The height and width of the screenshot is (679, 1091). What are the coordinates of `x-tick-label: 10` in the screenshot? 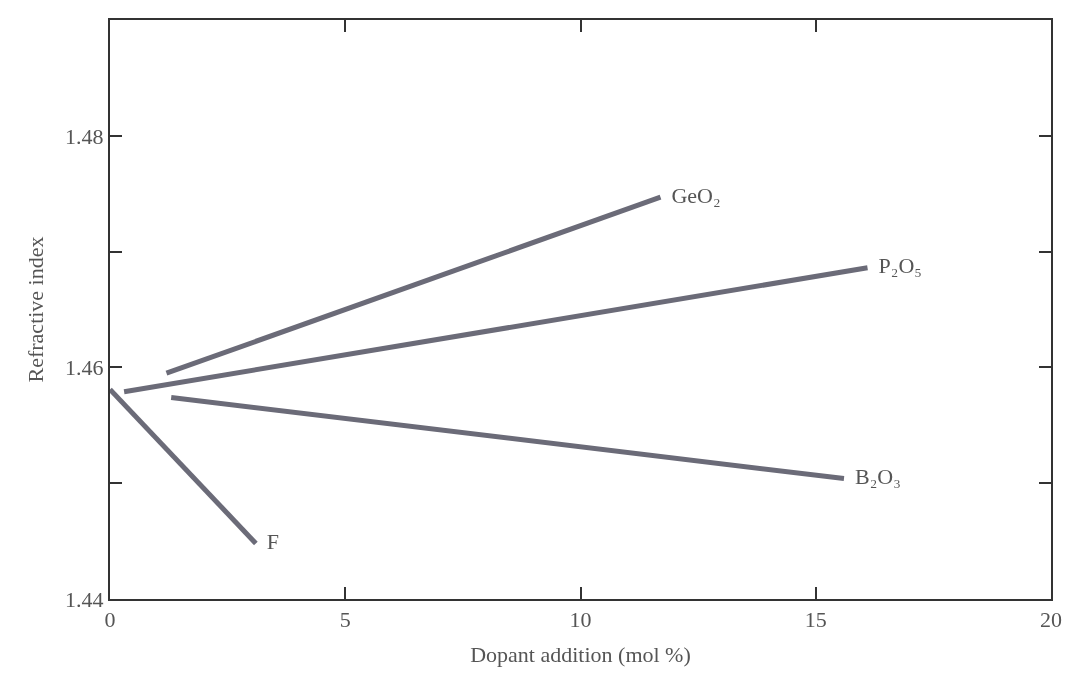 It's located at (580, 620).